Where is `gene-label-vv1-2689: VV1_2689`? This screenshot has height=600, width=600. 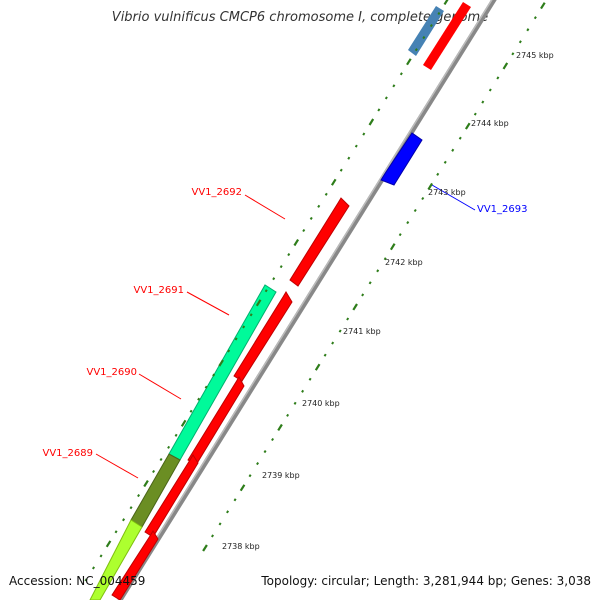 gene-label-vv1-2689: VV1_2689 is located at coordinates (68, 453).